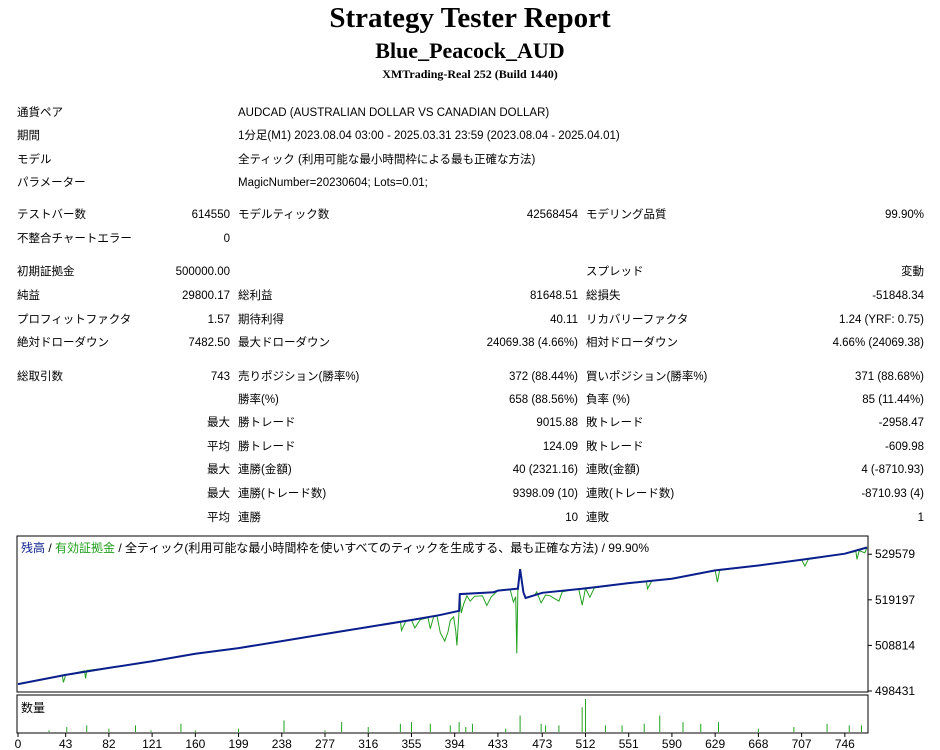 This screenshot has width=940, height=750. What do you see at coordinates (498, 743) in the screenshot?
I see `x-tick-label: 433` at bounding box center [498, 743].